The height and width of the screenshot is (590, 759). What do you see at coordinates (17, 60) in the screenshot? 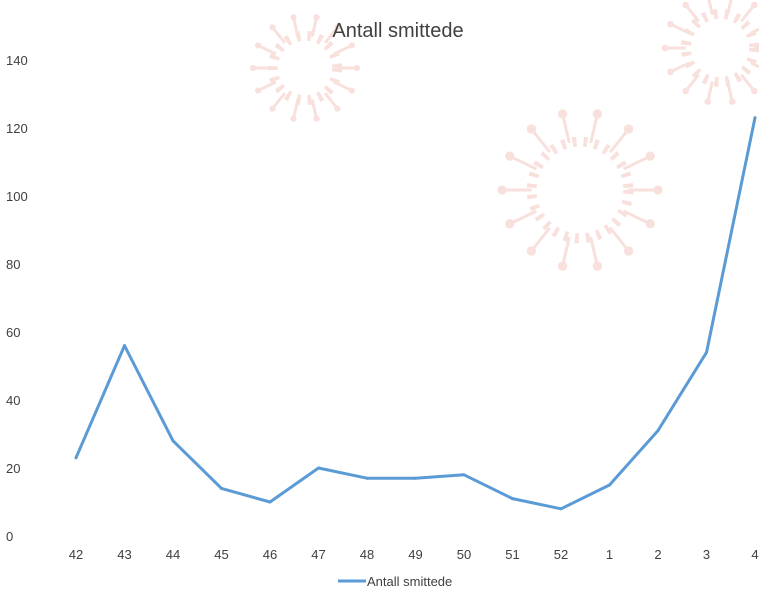
I see `y-tick-label: 140` at bounding box center [17, 60].